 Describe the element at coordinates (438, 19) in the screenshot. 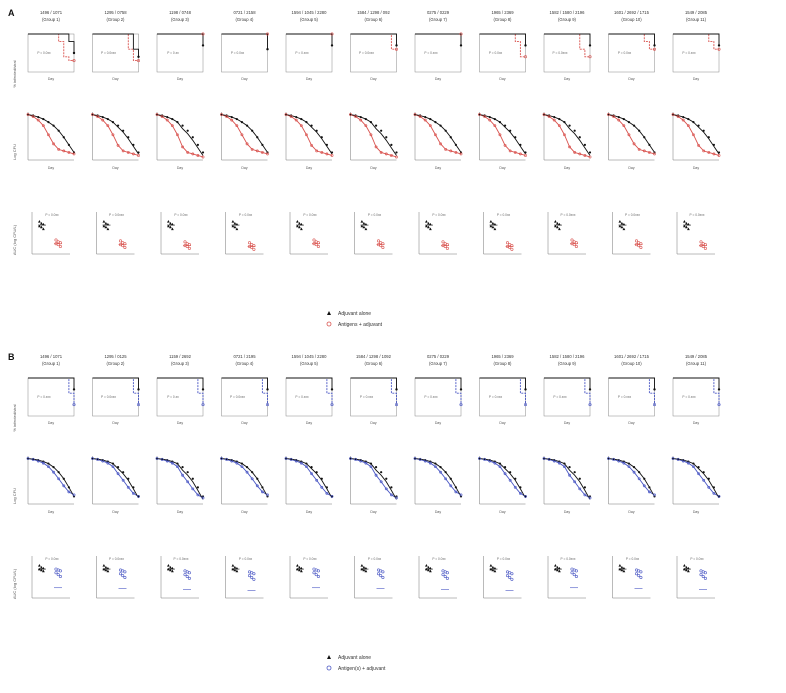

I see `group-name-label: (Group 7)` at that location.